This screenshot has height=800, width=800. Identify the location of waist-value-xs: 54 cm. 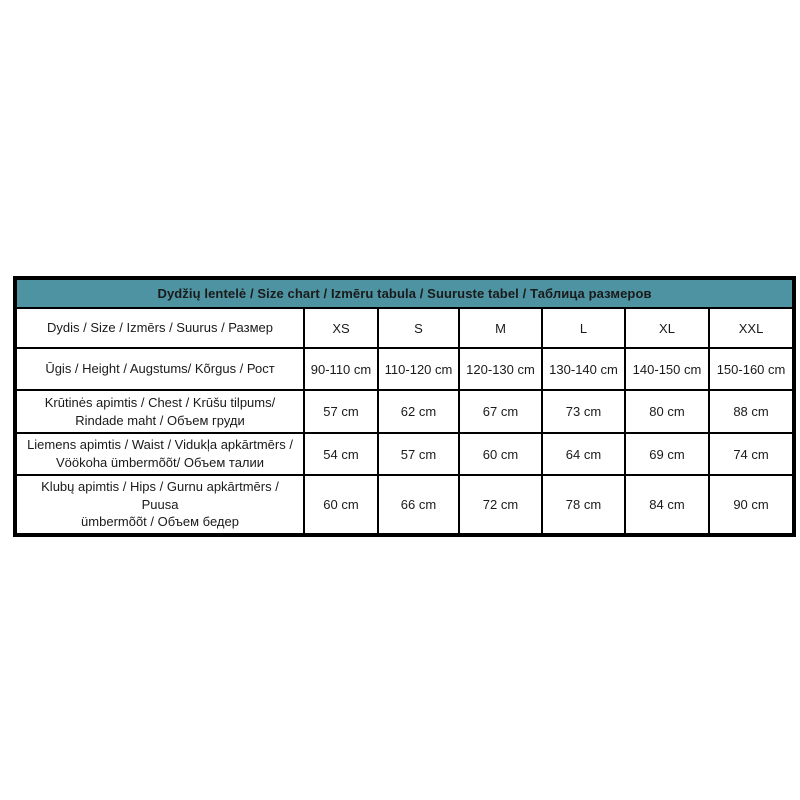
(341, 454).